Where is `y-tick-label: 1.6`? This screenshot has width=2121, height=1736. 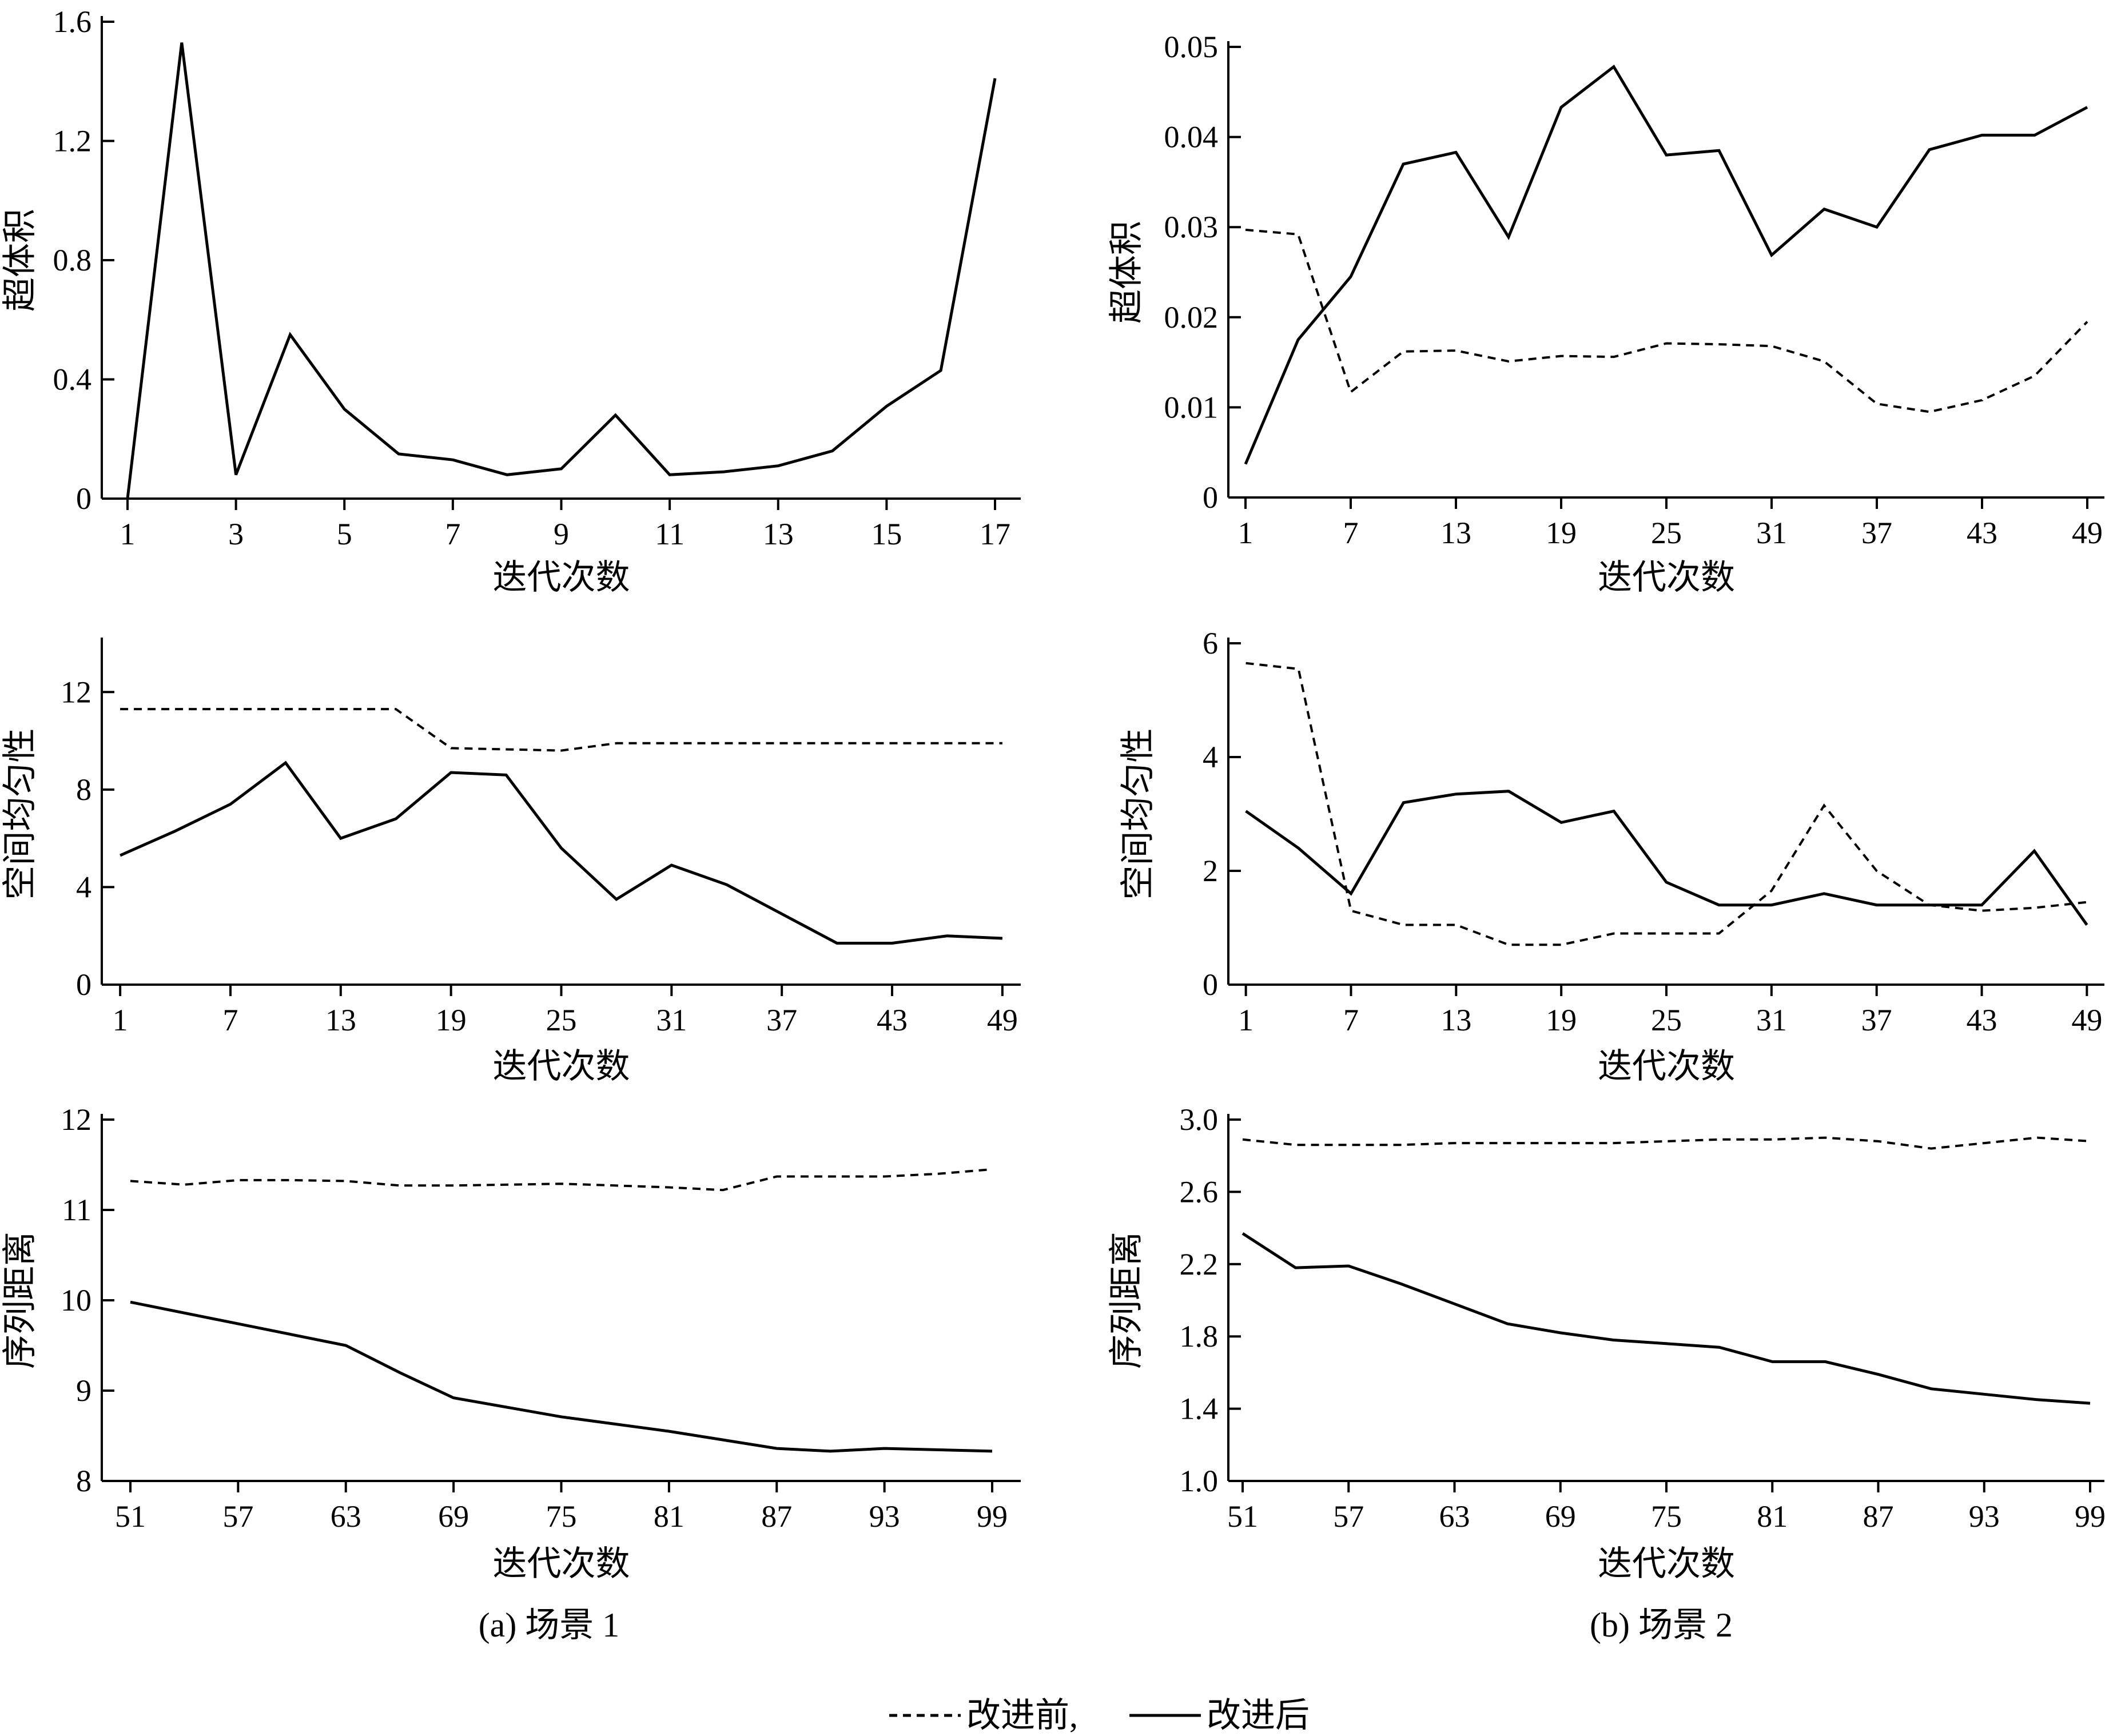
y-tick-label: 1.6 is located at coordinates (72, 22).